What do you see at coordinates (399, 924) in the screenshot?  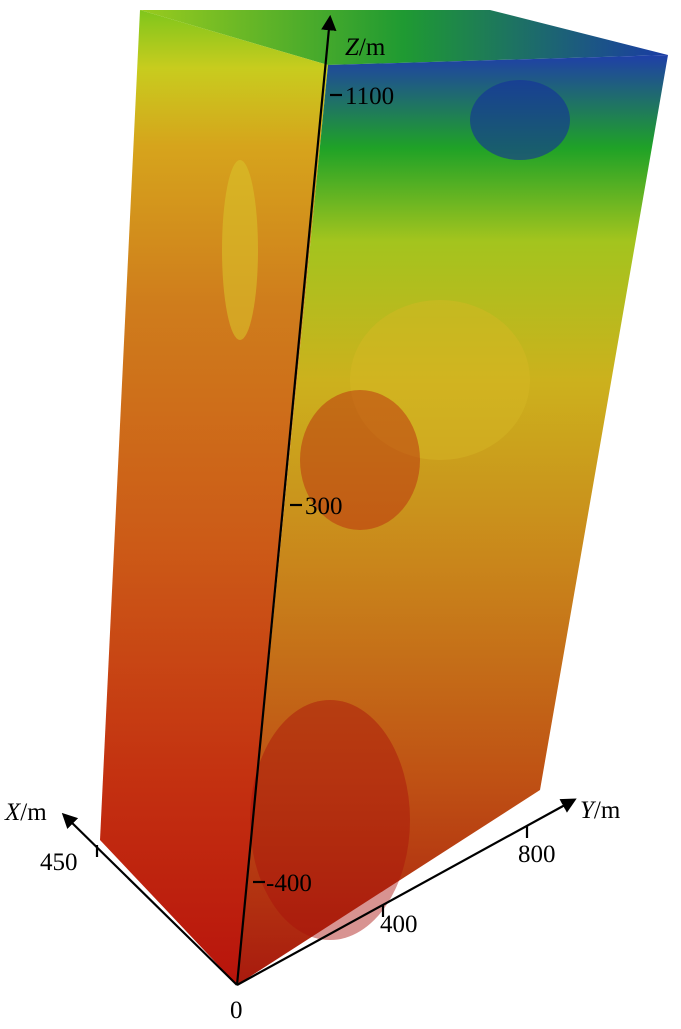 I see `y-tick-label: 400` at bounding box center [399, 924].